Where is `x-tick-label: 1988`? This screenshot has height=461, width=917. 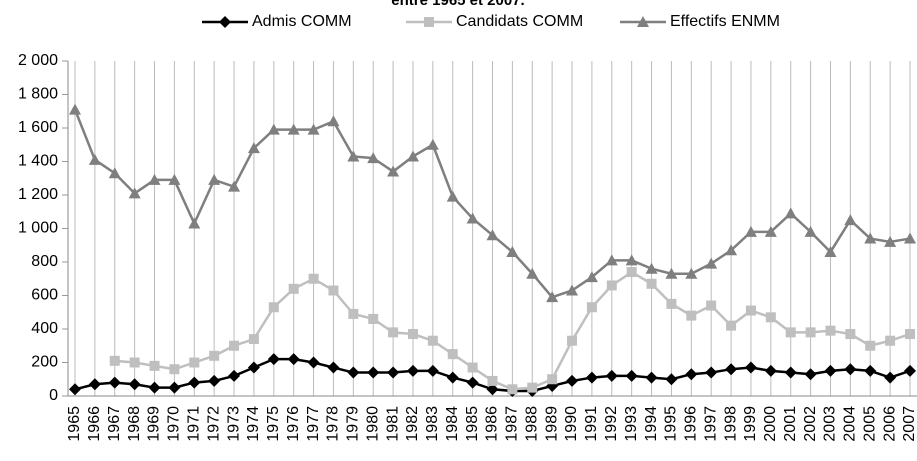 x-tick-label: 1988 is located at coordinates (531, 424).